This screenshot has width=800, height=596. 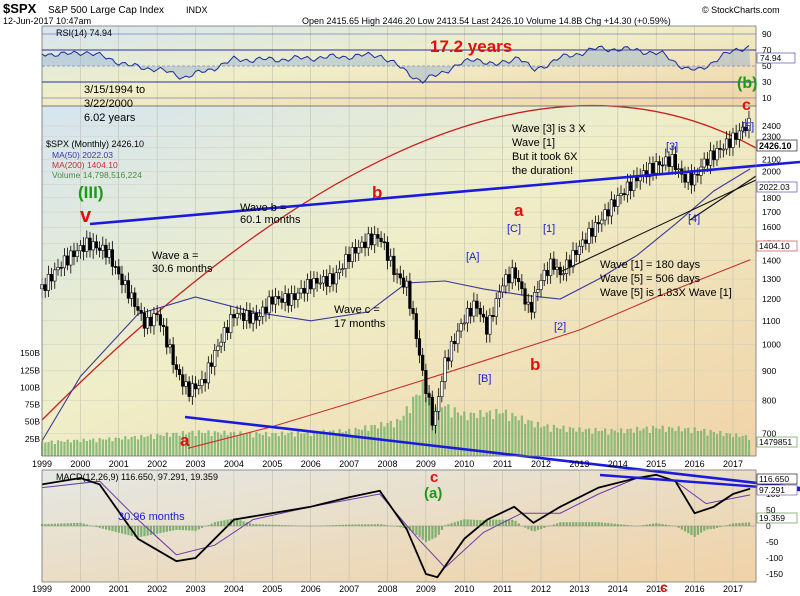 What do you see at coordinates (196, 464) in the screenshot?
I see `year-label: 2003` at bounding box center [196, 464].